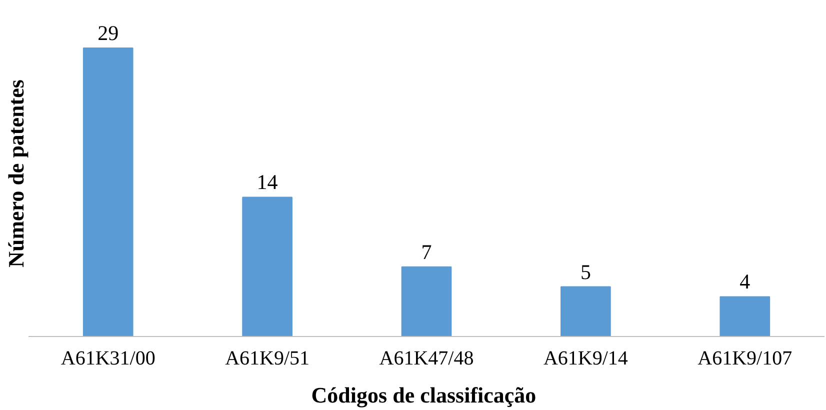 The height and width of the screenshot is (410, 826). What do you see at coordinates (267, 182) in the screenshot?
I see `data-label: 14` at bounding box center [267, 182].